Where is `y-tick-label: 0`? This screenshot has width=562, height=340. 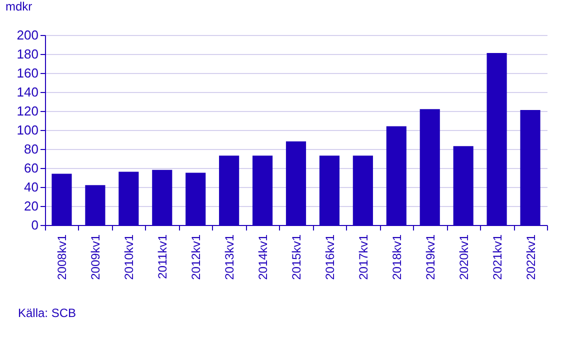
y-tick-label: 0 is located at coordinates (34, 225).